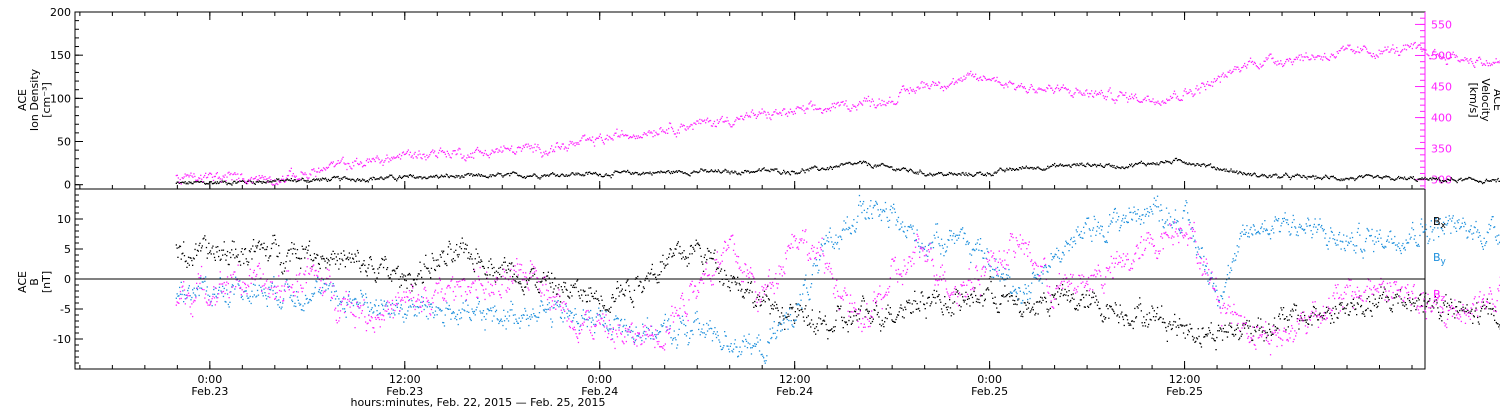  I want to click on time-tick-label: 12:00, so click(795, 379).